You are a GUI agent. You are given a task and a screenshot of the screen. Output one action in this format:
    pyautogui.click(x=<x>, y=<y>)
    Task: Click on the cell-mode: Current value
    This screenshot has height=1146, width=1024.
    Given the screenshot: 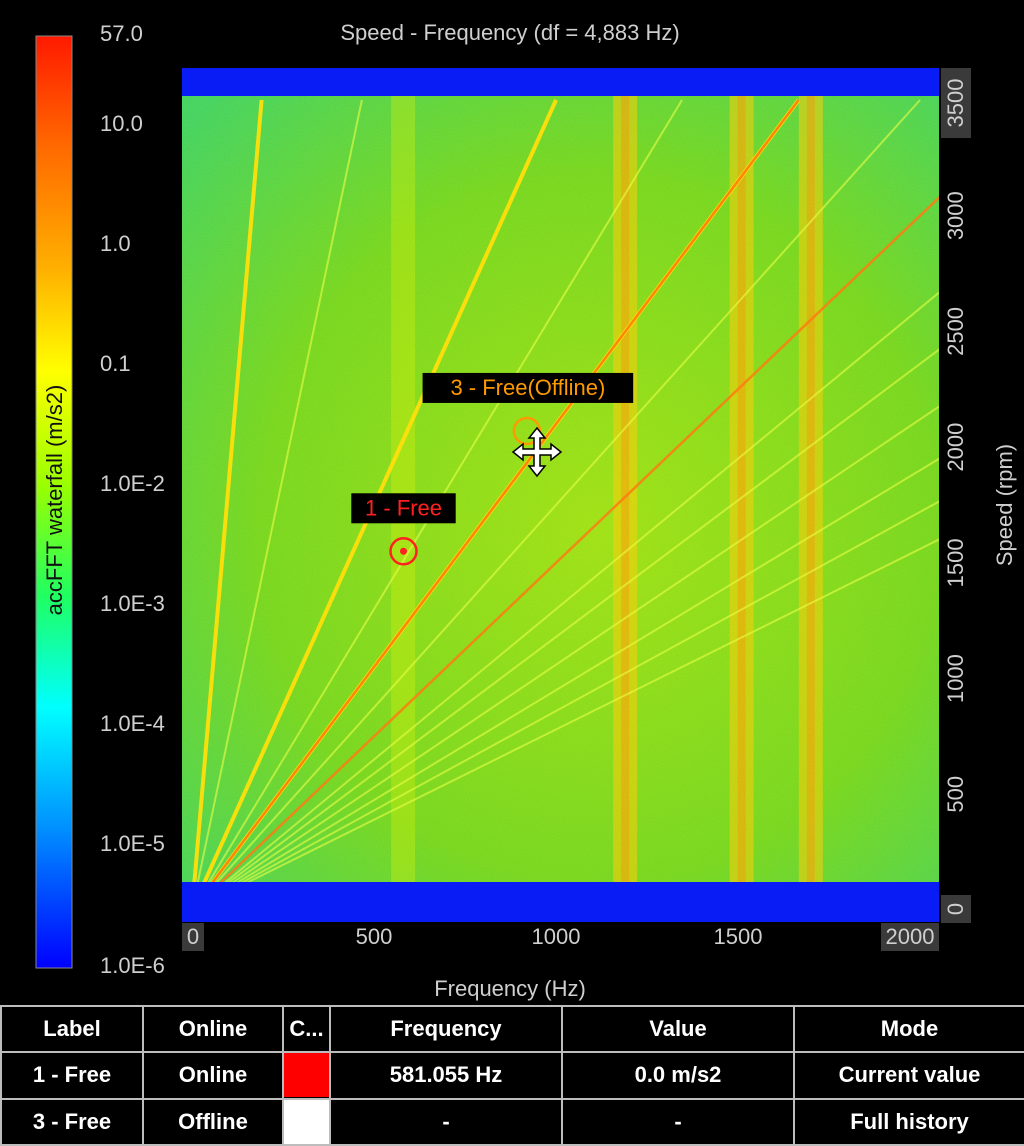 What is the action you would take?
    pyautogui.click(x=908, y=1075)
    